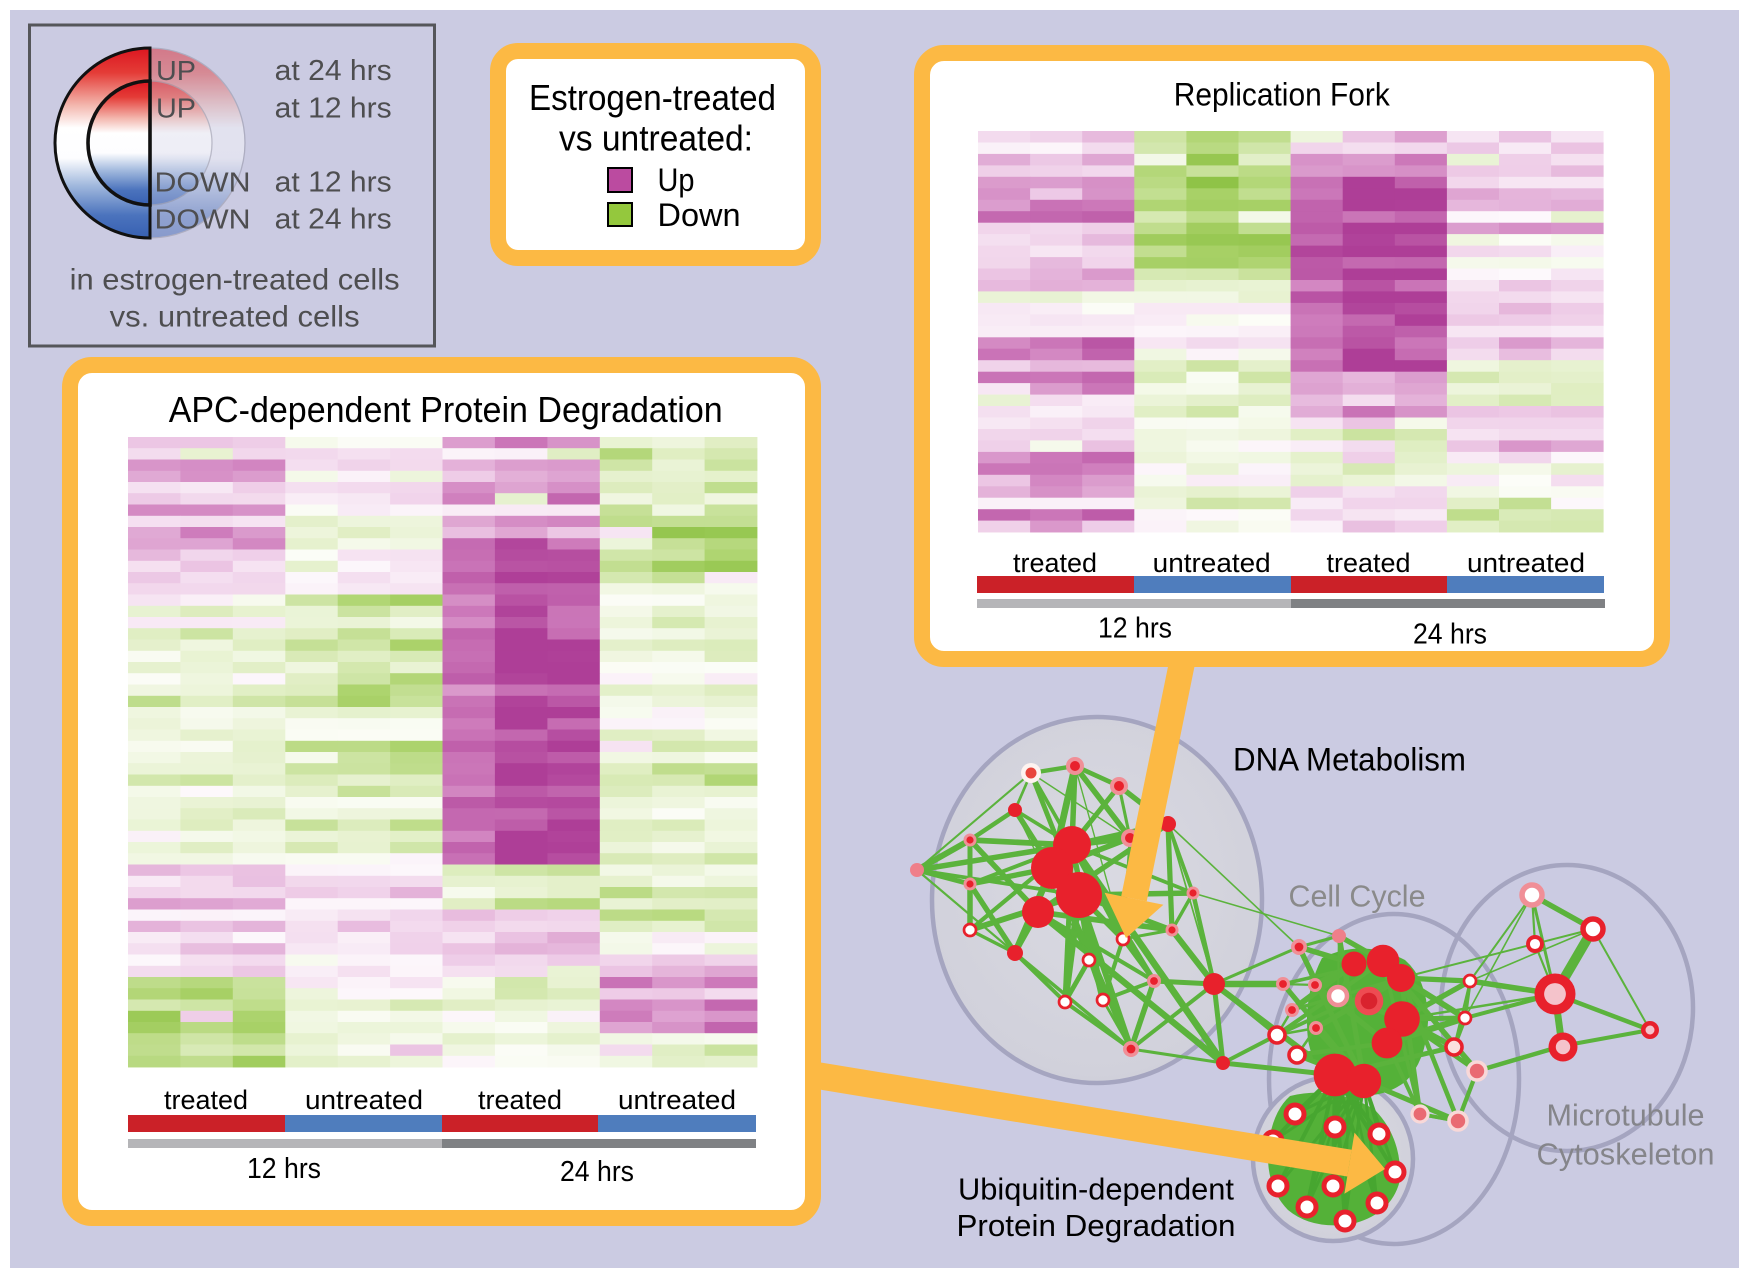 Image resolution: width=1750 pixels, height=1279 pixels. Describe the element at coordinates (1349, 760) in the screenshot. I see `svg-text: DNA Metabolism` at that location.